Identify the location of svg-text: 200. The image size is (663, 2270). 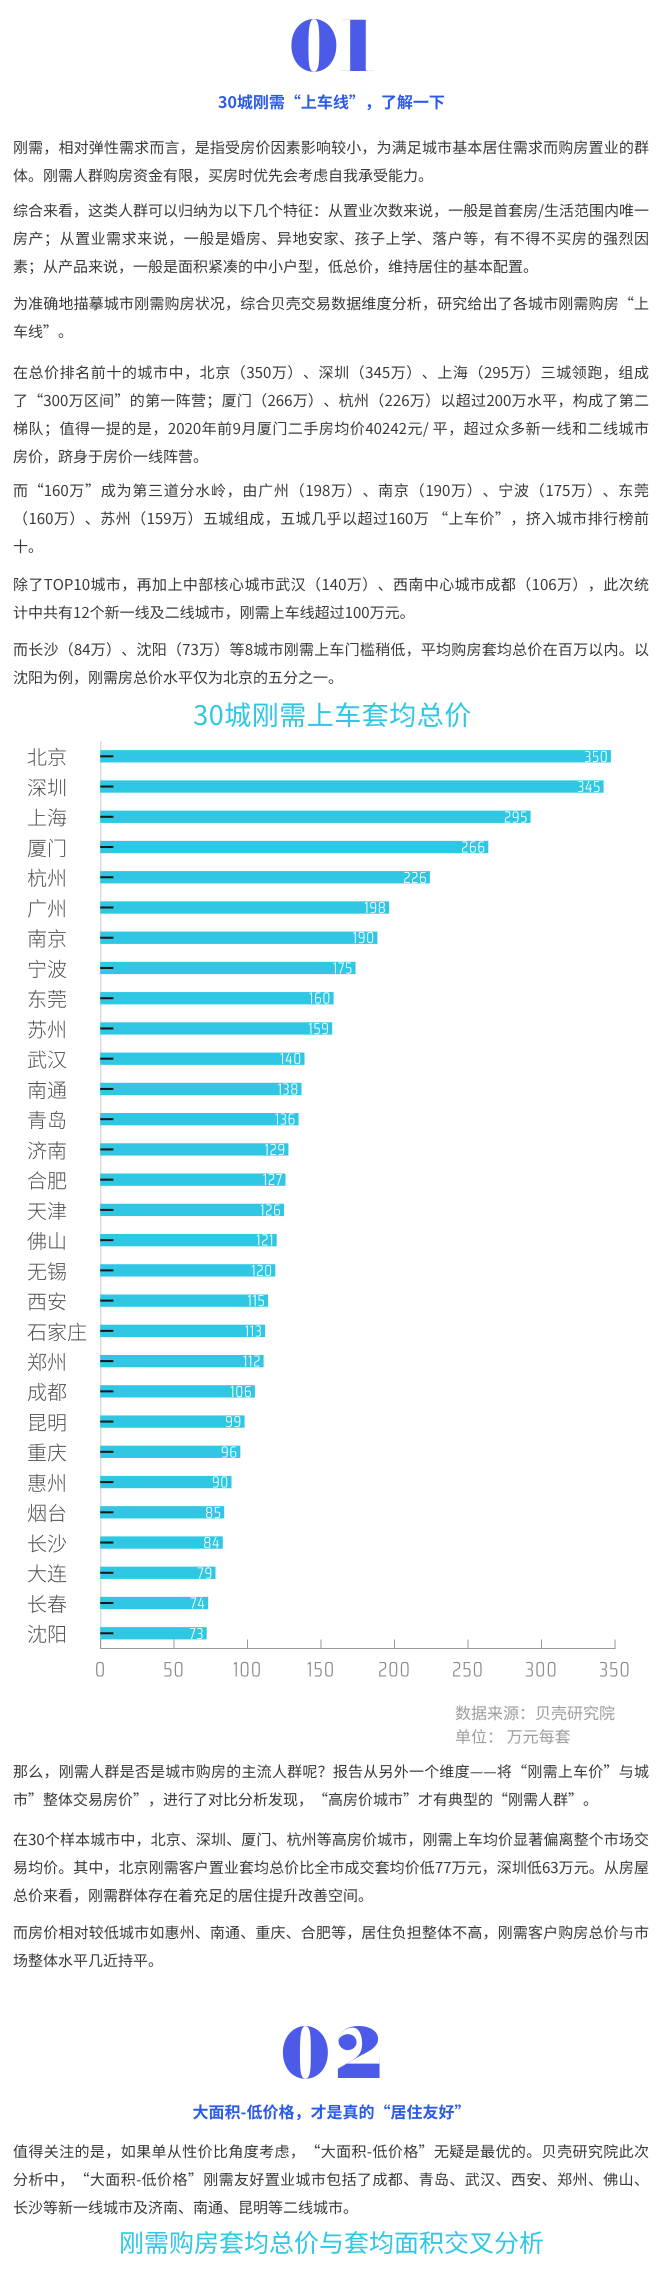
(394, 1670).